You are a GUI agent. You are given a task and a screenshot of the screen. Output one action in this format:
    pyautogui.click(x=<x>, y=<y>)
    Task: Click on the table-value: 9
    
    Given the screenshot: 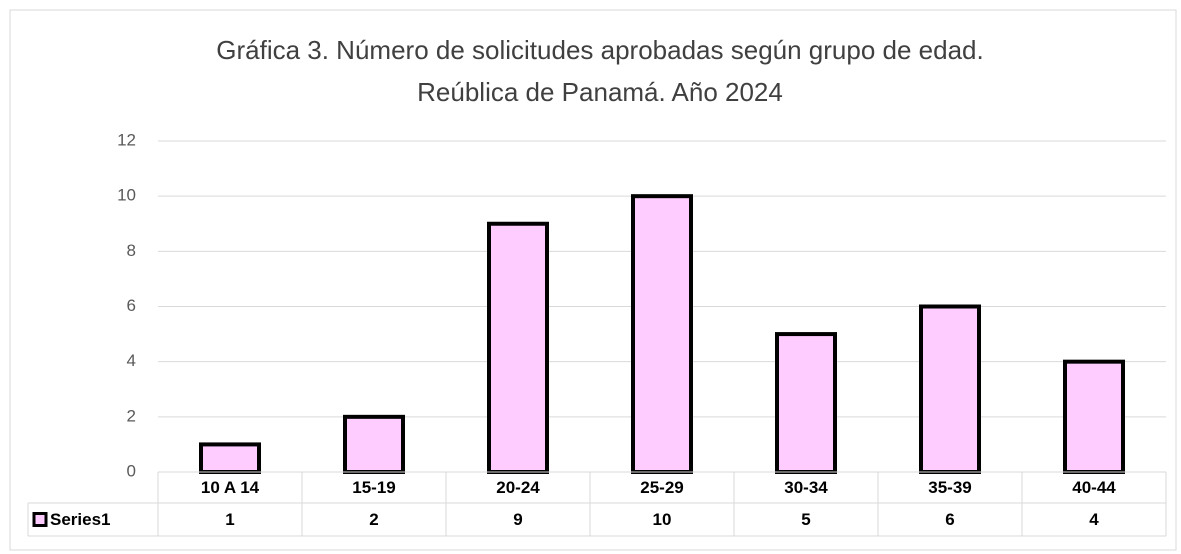 What is the action you would take?
    pyautogui.click(x=517, y=519)
    